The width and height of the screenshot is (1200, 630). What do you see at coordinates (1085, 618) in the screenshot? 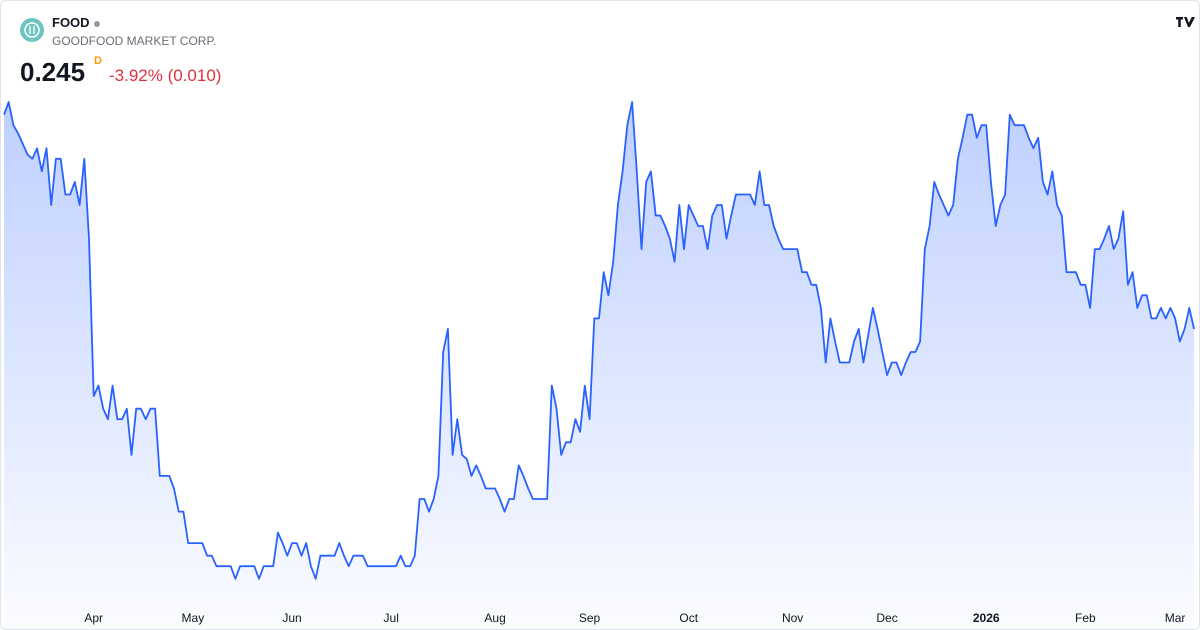
I see `x-tick-label: Feb` at bounding box center [1085, 618].